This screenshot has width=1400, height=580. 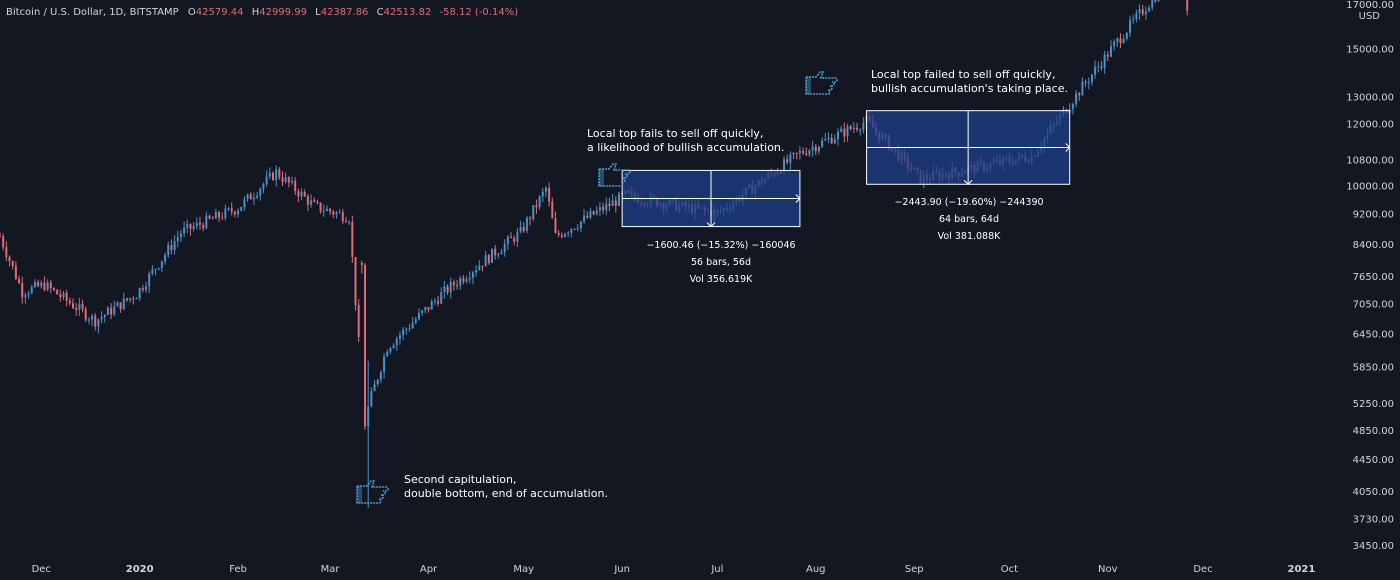 What do you see at coordinates (41, 569) in the screenshot?
I see `time-tick-label: Dec` at bounding box center [41, 569].